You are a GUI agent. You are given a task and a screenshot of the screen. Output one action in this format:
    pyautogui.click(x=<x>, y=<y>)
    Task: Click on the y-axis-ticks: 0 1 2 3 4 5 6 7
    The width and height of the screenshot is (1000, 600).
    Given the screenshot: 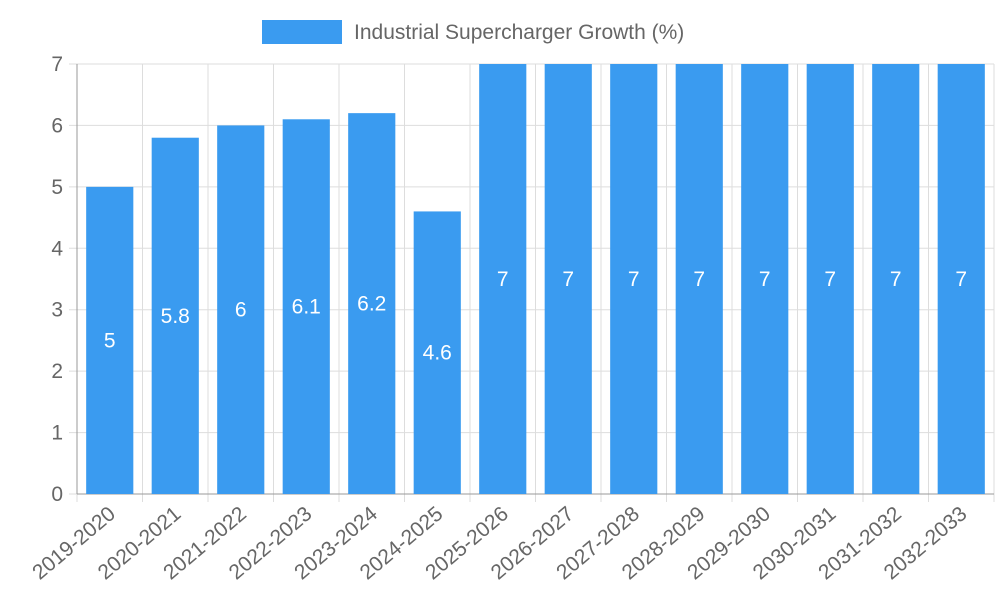 What is the action you would take?
    pyautogui.click(x=57, y=279)
    